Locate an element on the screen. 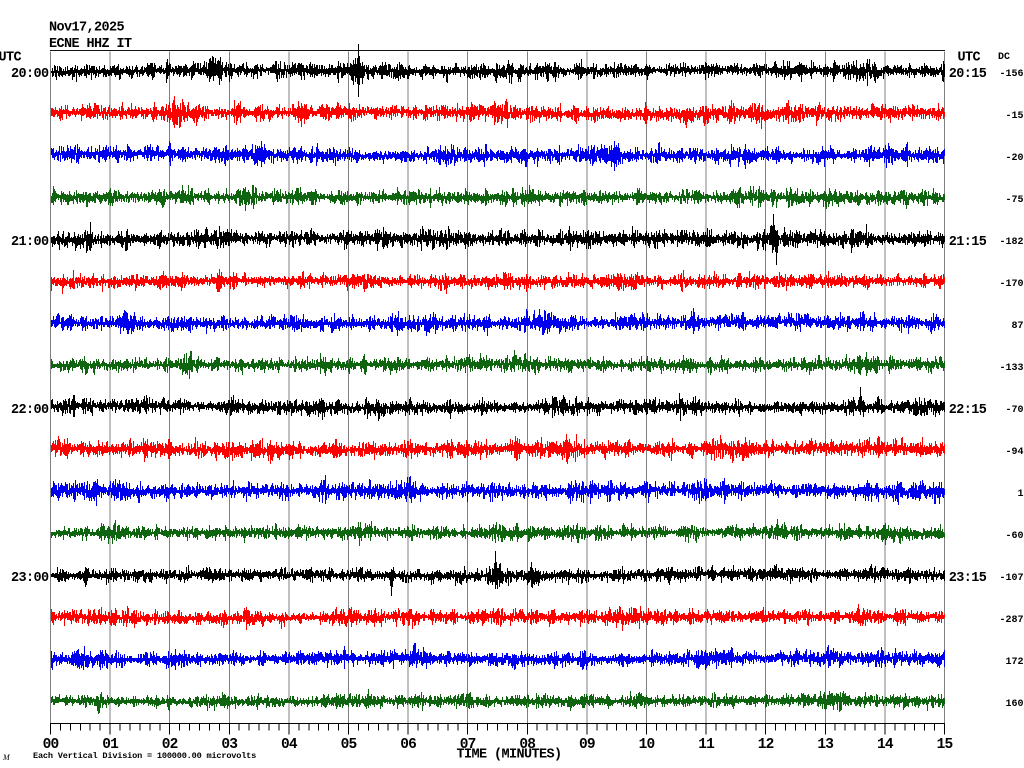 The height and width of the screenshot is (768, 1024). svg-text: -20 is located at coordinates (1014, 158).